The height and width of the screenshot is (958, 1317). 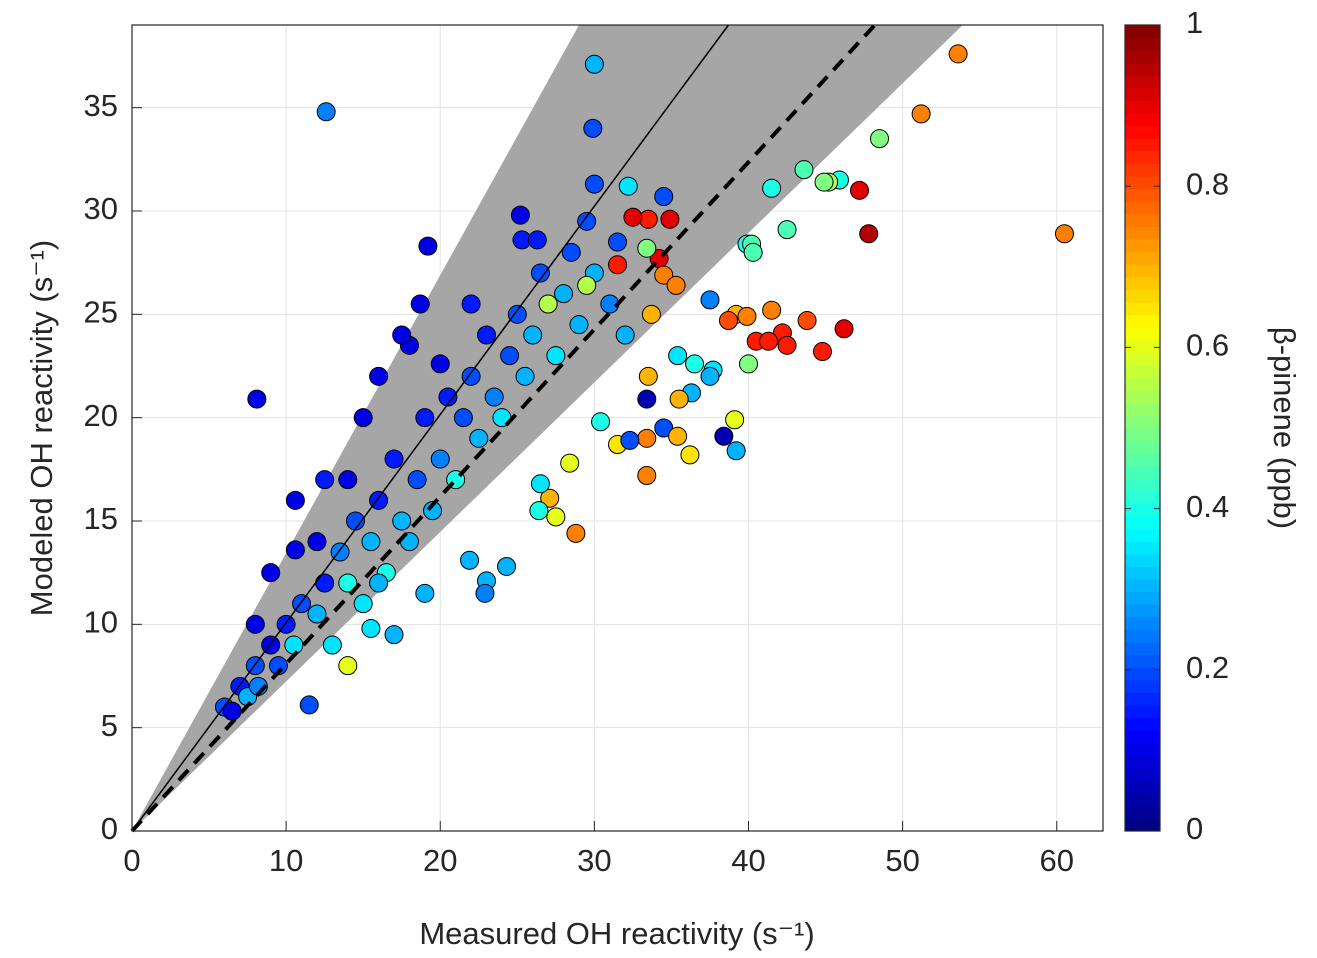 I want to click on y-tick-label: 15, so click(x=101, y=518).